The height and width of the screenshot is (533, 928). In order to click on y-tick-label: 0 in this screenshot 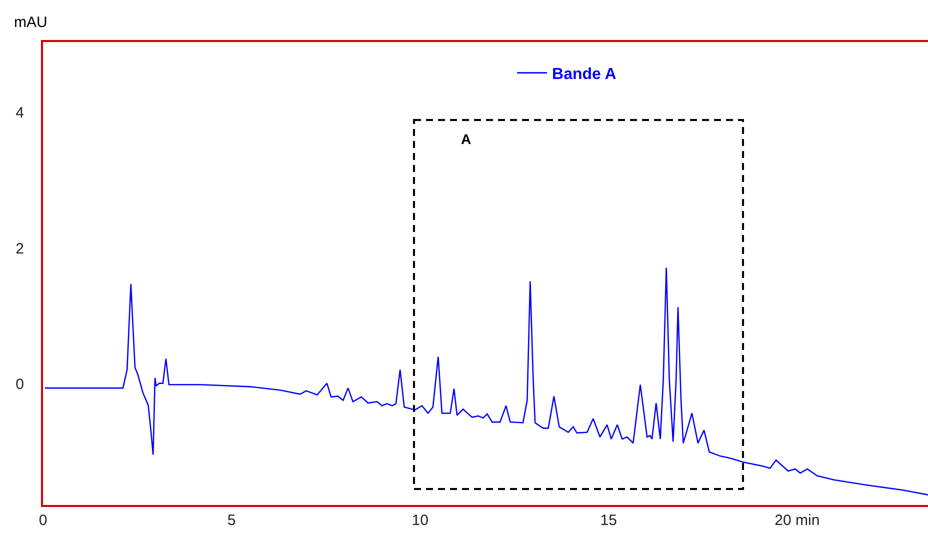, I will do `click(20, 385)`.